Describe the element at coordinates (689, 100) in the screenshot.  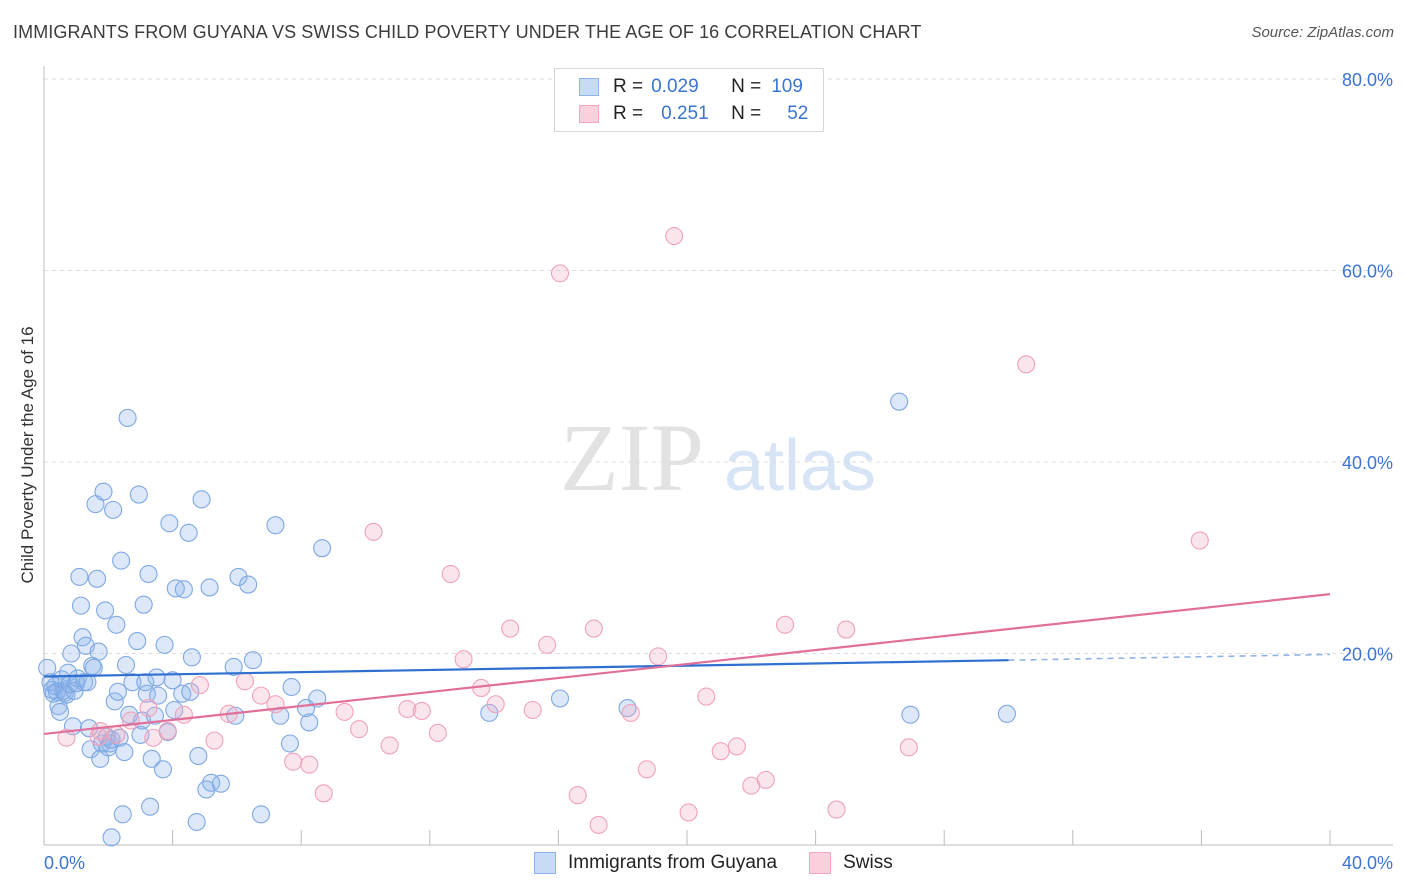
I see `stats-legend: R = 0.029 N = 109 R = 0.251 N = 52` at that location.